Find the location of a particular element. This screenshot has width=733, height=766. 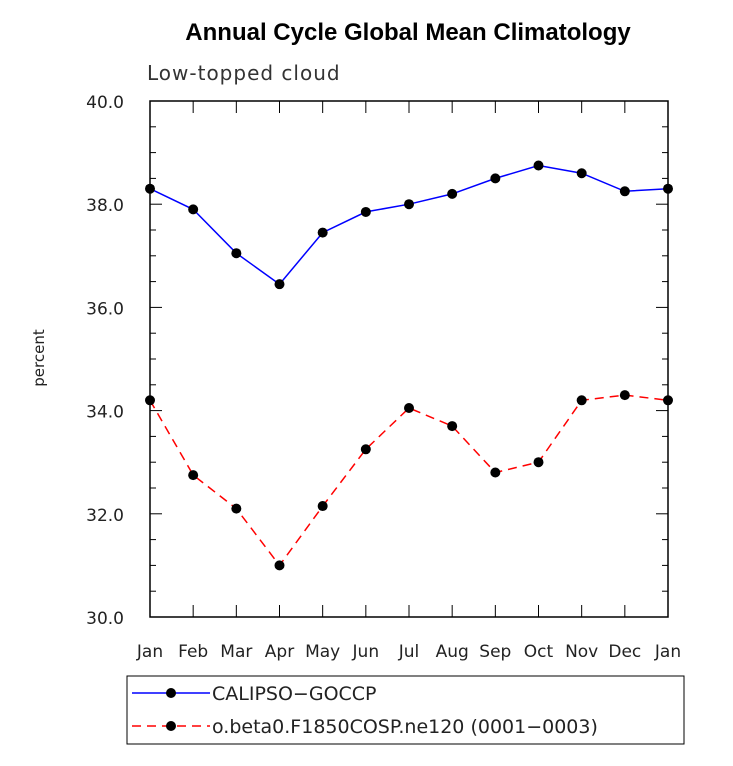

x-tick-label: Oct is located at coordinates (539, 652).